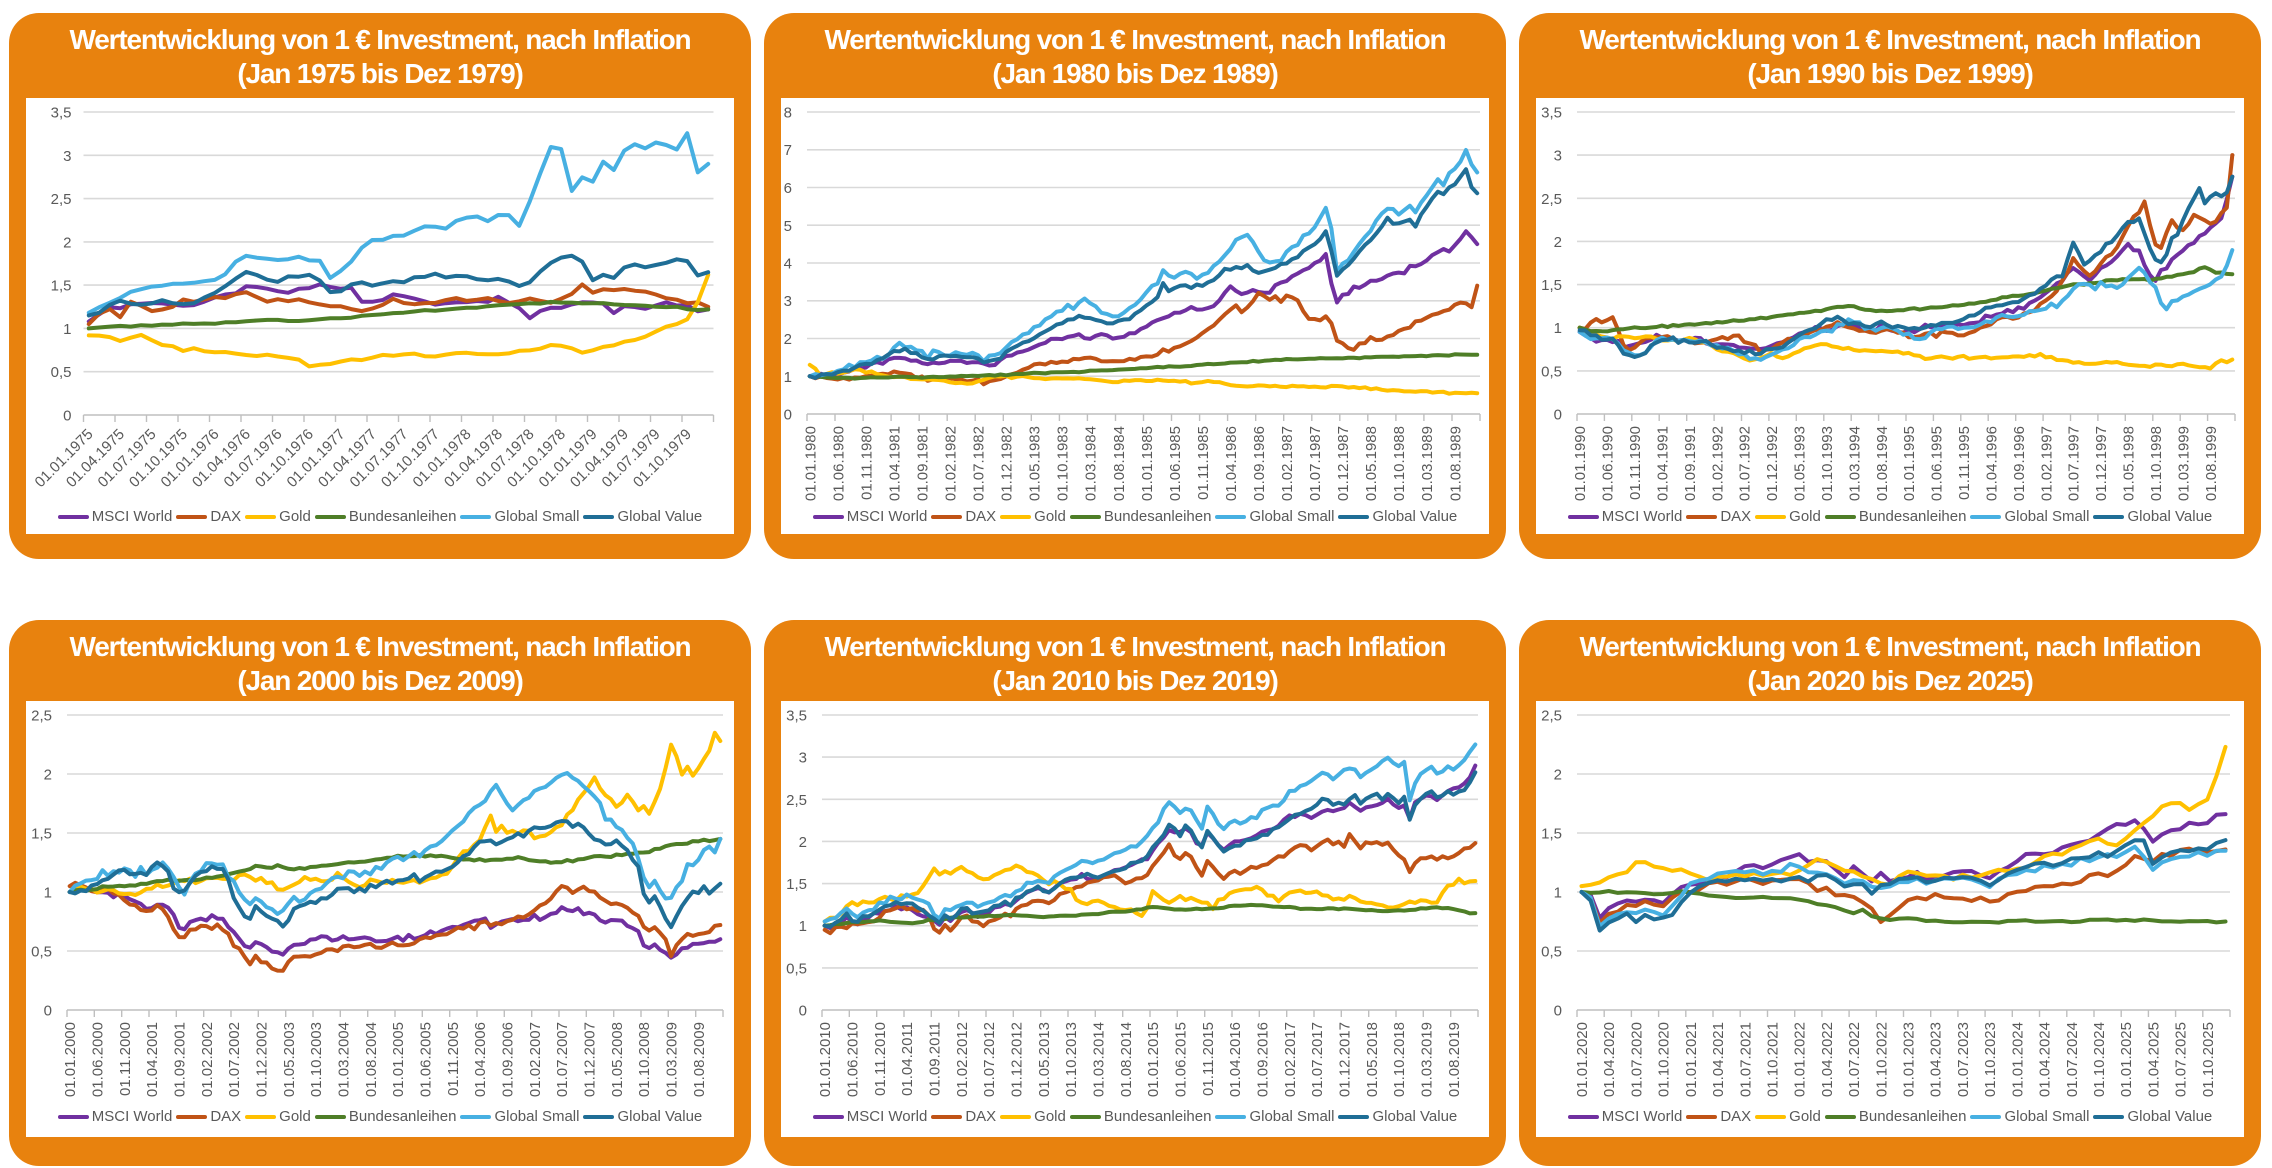 The image size is (2272, 1168). Describe the element at coordinates (2181, 1059) in the screenshot. I see `svg-text: 01.07.2025` at that location.